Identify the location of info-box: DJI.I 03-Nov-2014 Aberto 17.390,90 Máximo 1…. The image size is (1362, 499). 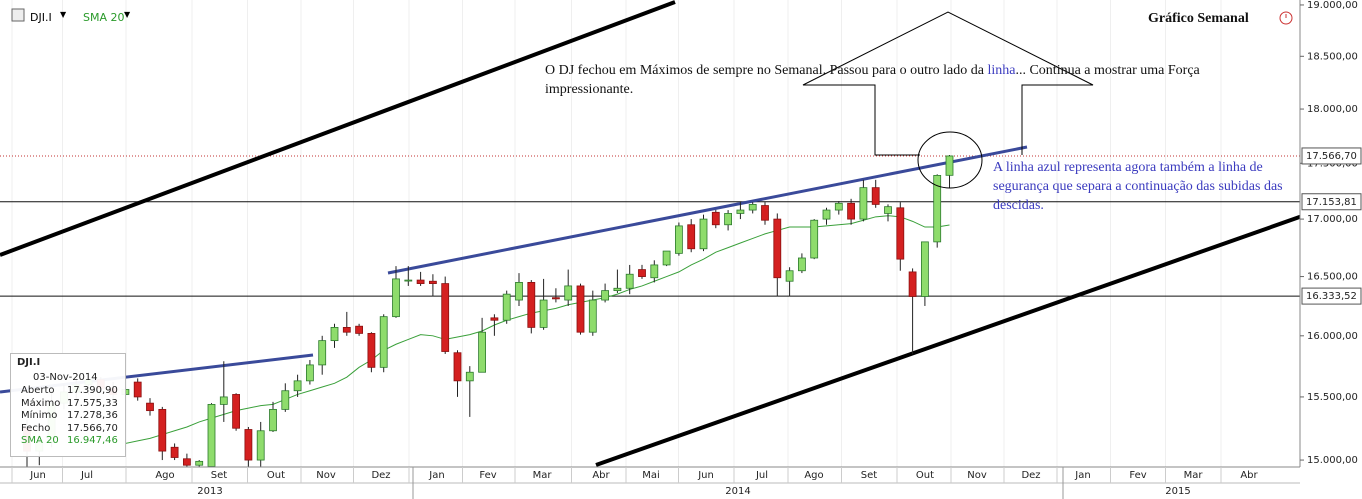
(68, 405).